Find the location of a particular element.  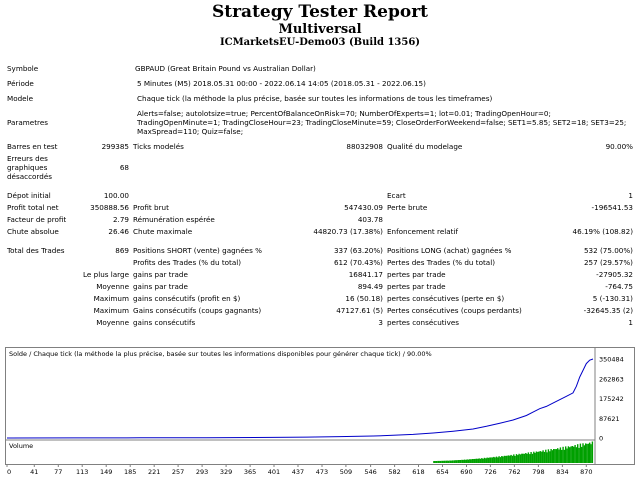

largest-gain-label: gains par trade is located at coordinates (160, 274).